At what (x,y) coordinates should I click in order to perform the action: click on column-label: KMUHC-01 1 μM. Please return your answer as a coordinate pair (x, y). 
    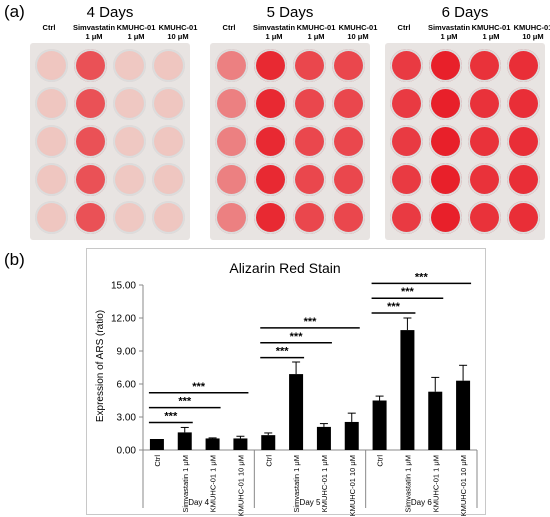
    Looking at the image, I should click on (491, 32).